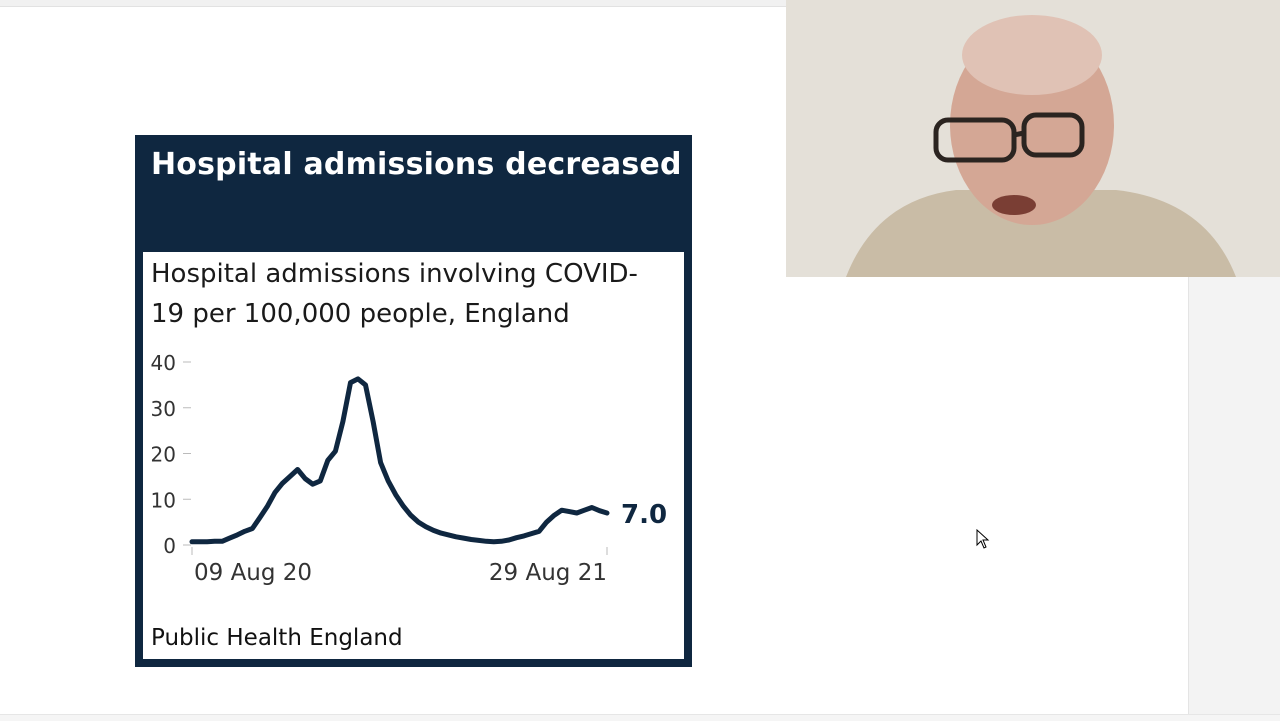 The image size is (1280, 721). Describe the element at coordinates (548, 573) in the screenshot. I see `x-tick-label: 29 Aug 21` at that location.